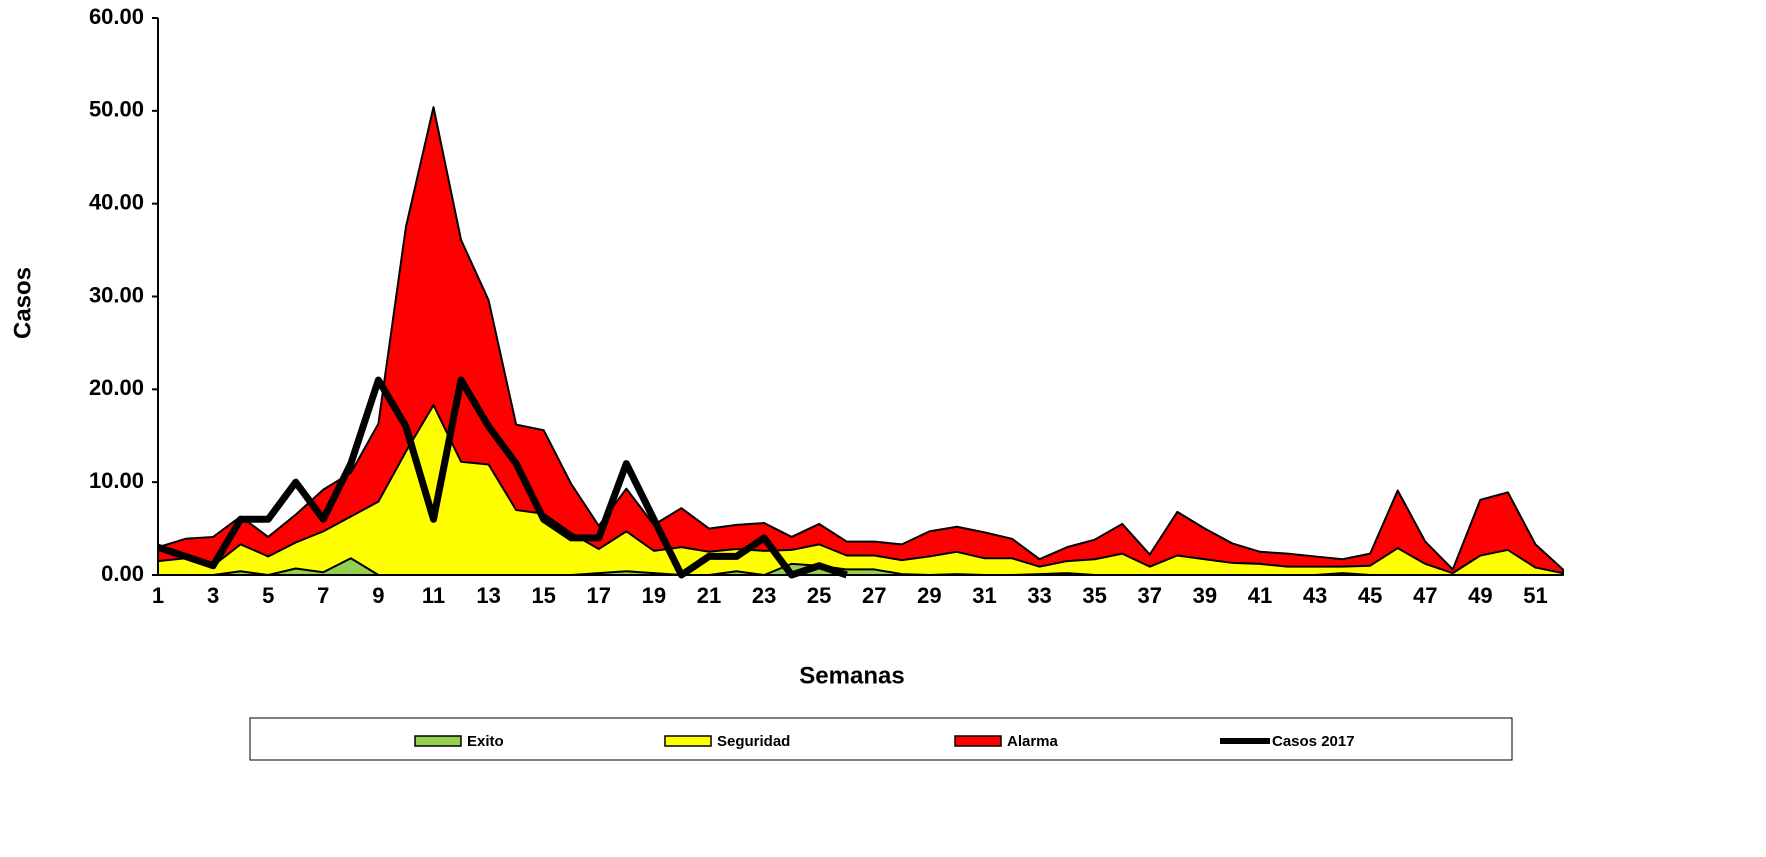 The image size is (1766, 857). What do you see at coordinates (543, 595) in the screenshot?
I see `x-tick-label: 15` at bounding box center [543, 595].